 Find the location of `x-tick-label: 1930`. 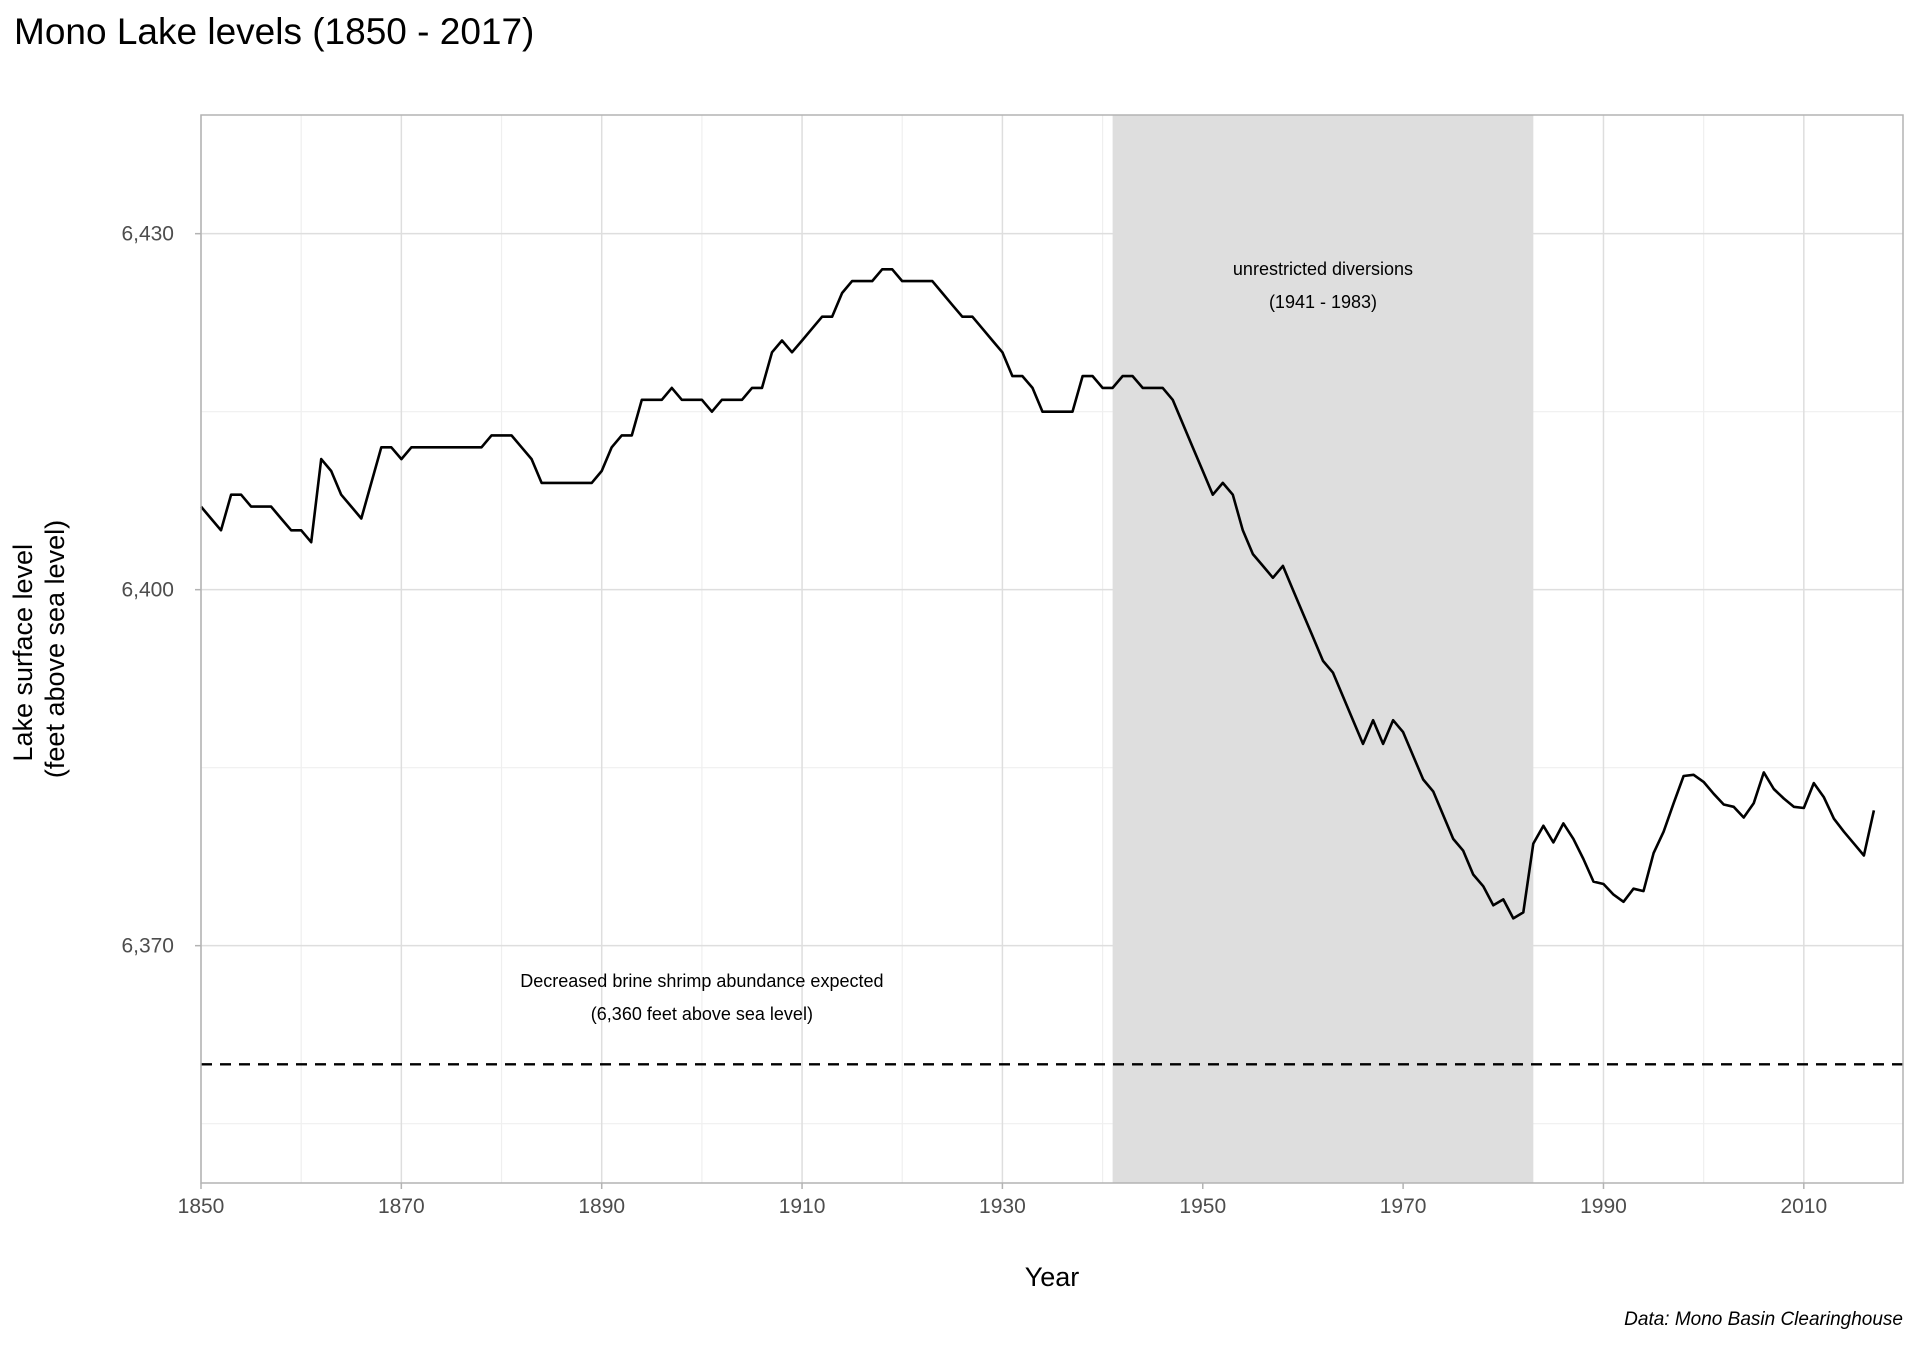

x-tick-label: 1930 is located at coordinates (1002, 1206).